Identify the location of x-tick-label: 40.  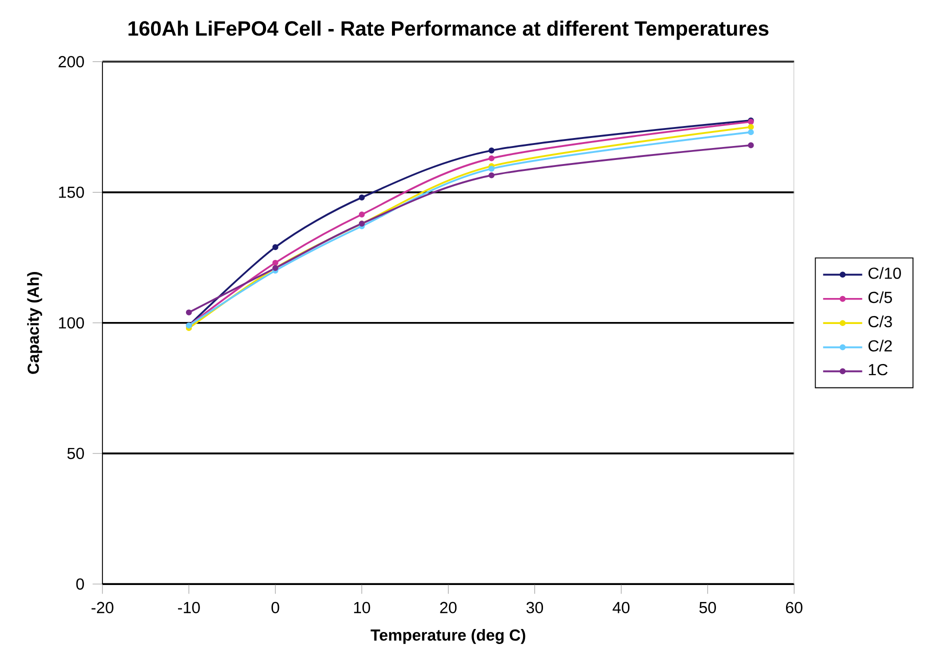
(621, 608).